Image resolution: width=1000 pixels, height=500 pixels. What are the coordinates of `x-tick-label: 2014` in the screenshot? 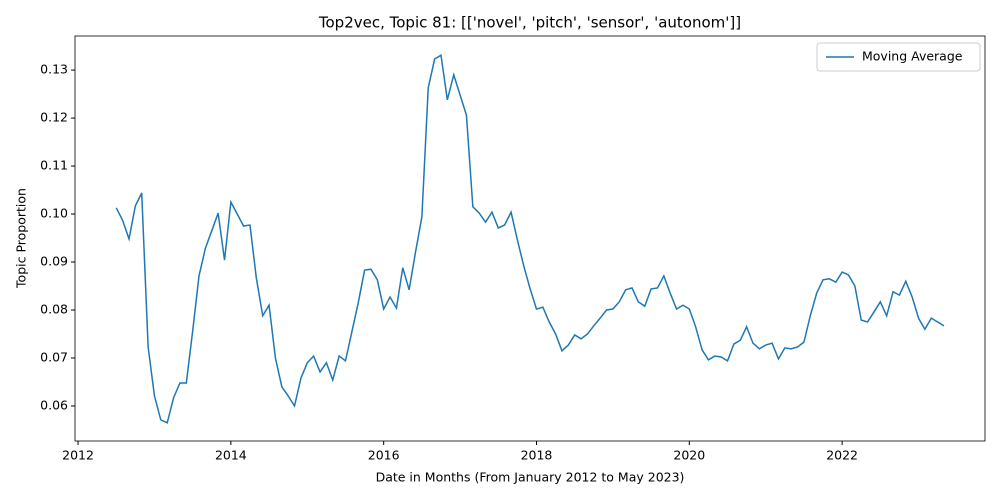 It's located at (231, 455).